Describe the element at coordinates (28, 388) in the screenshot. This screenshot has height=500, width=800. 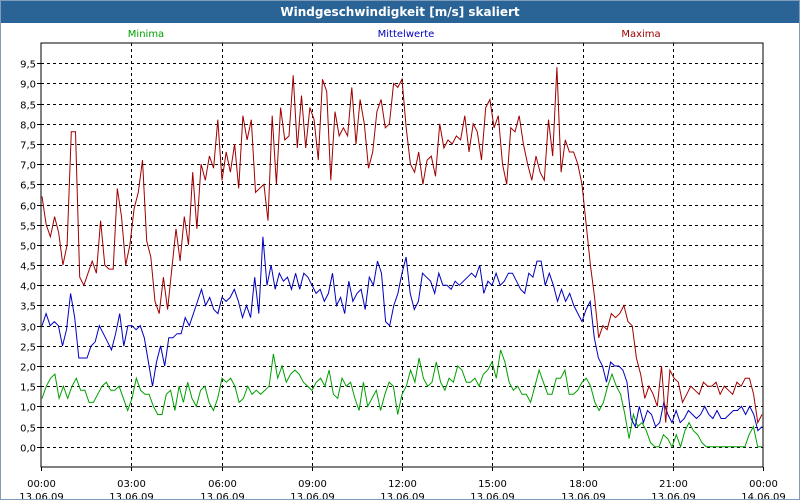
I see `y-tick-label: 1,5` at that location.